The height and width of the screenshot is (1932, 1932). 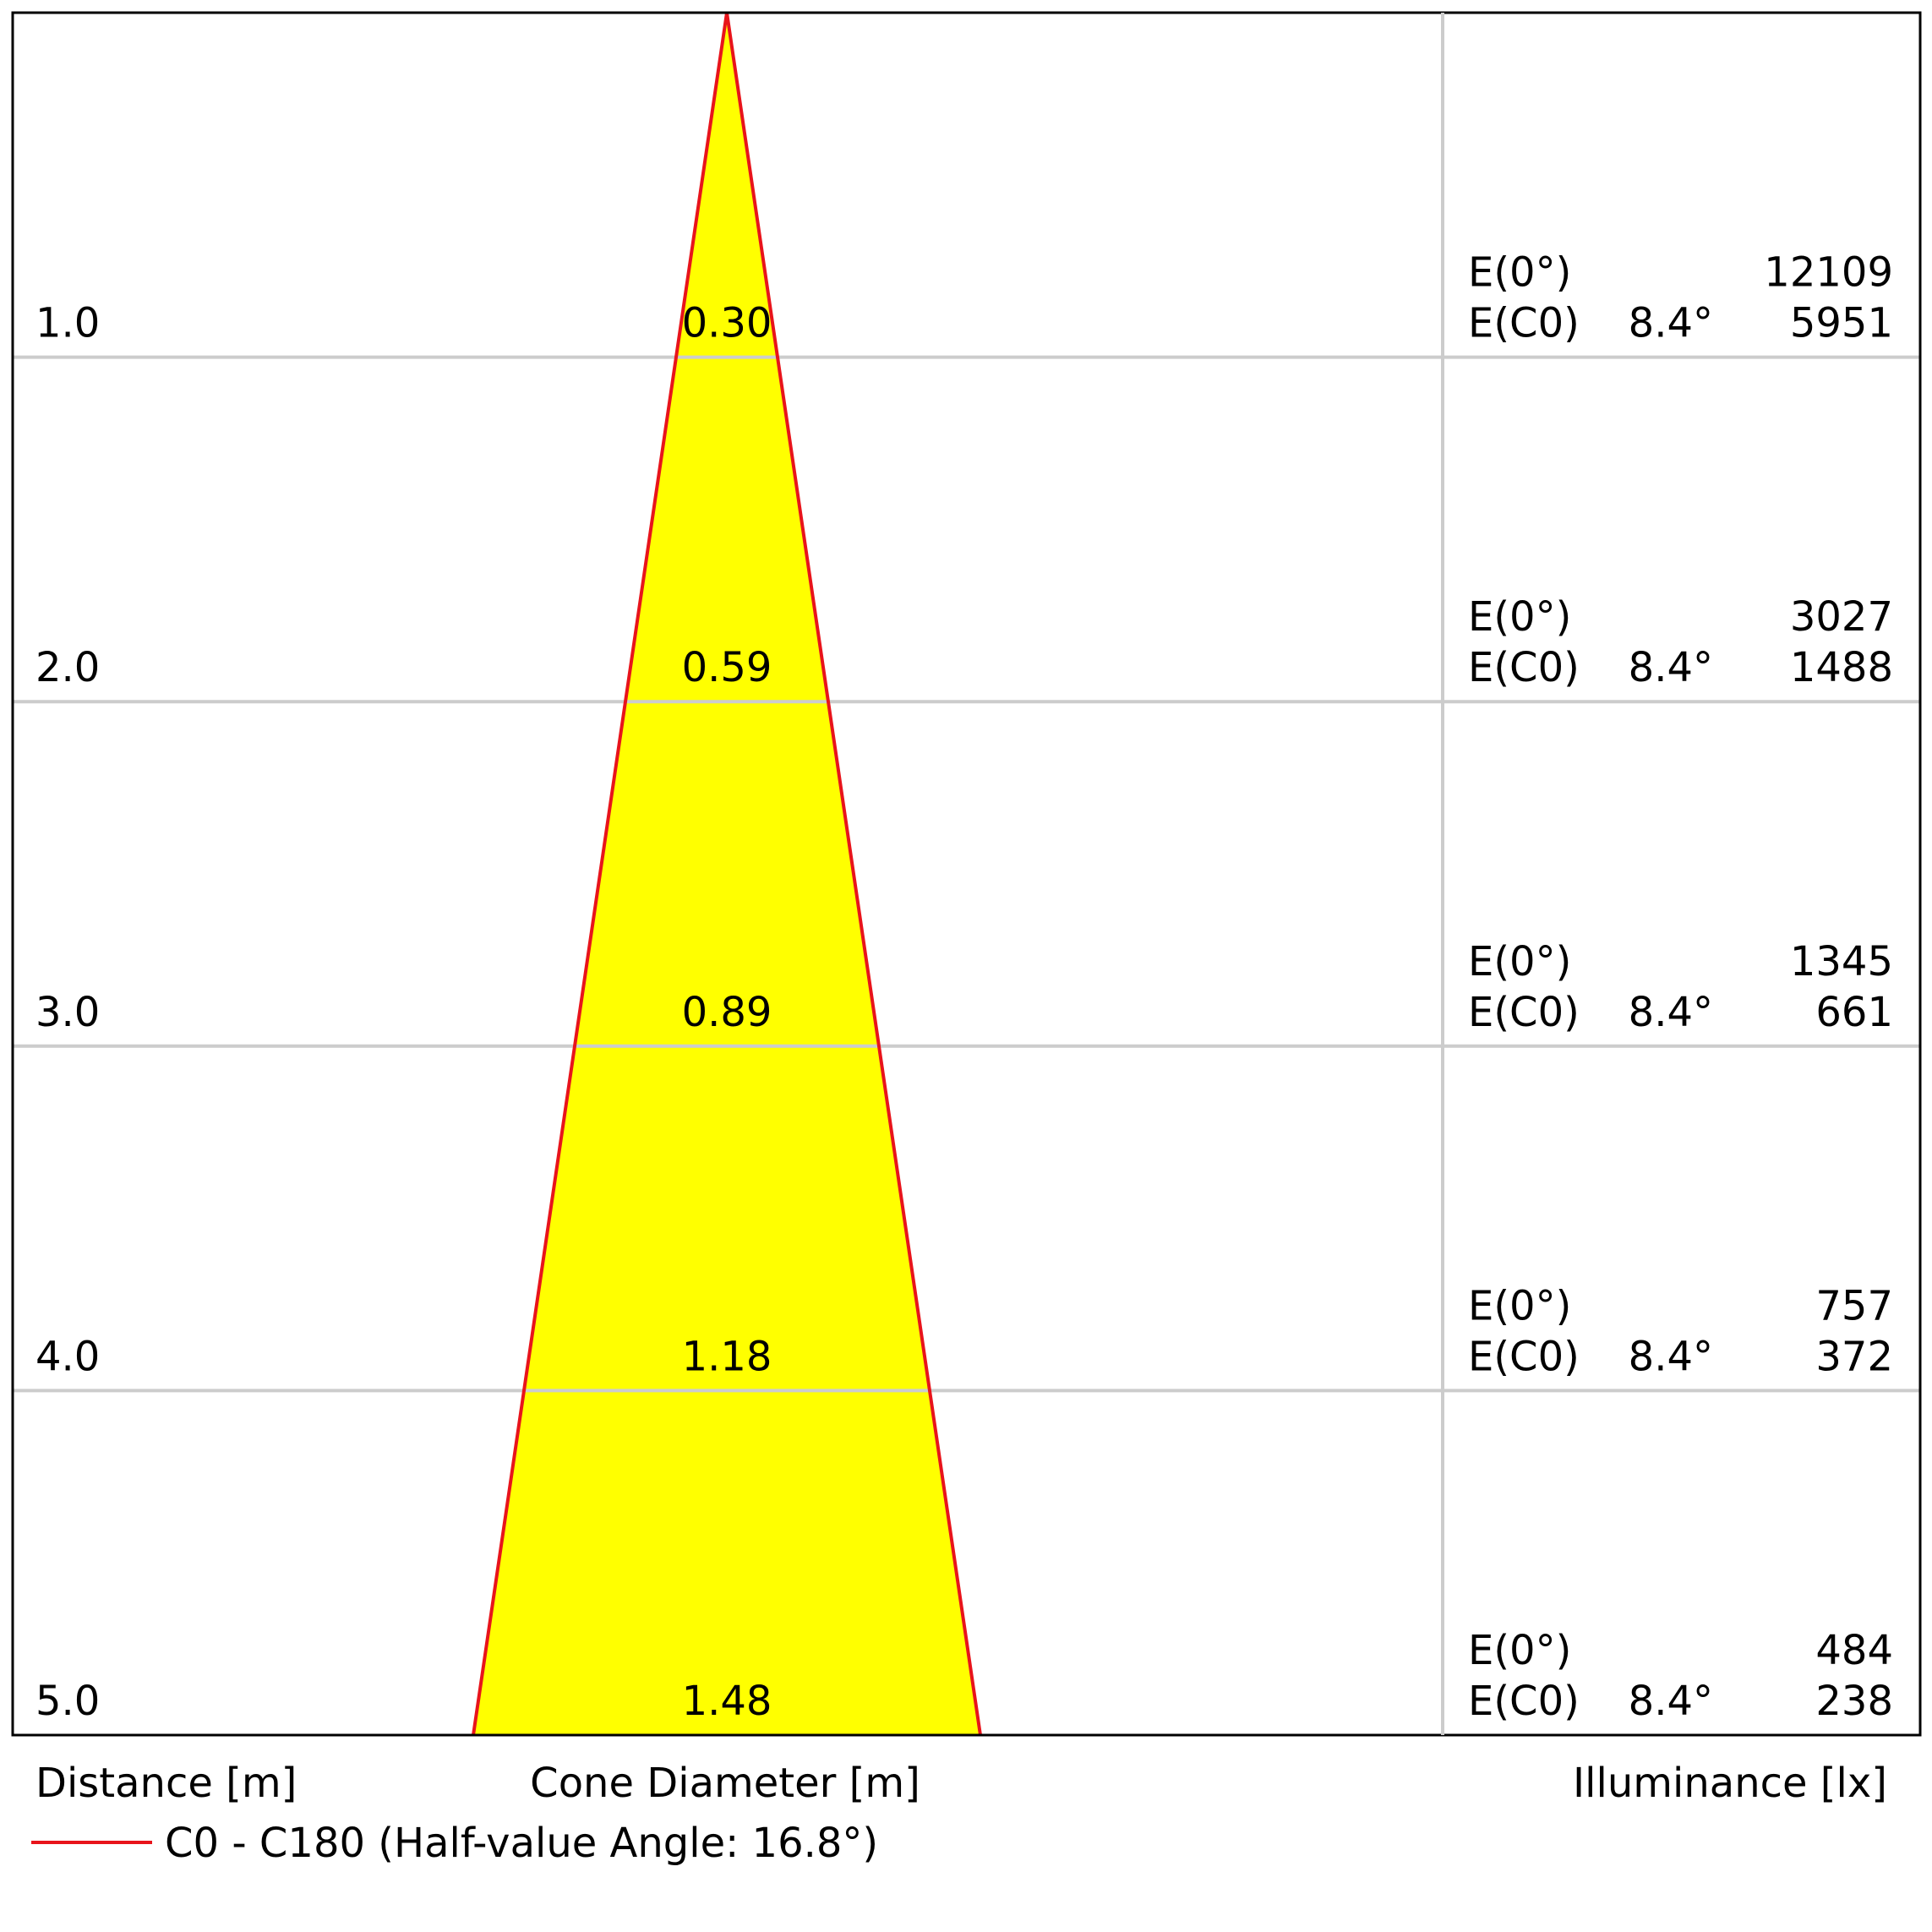 I want to click on ec0-value: 661, so click(x=1854, y=1012).